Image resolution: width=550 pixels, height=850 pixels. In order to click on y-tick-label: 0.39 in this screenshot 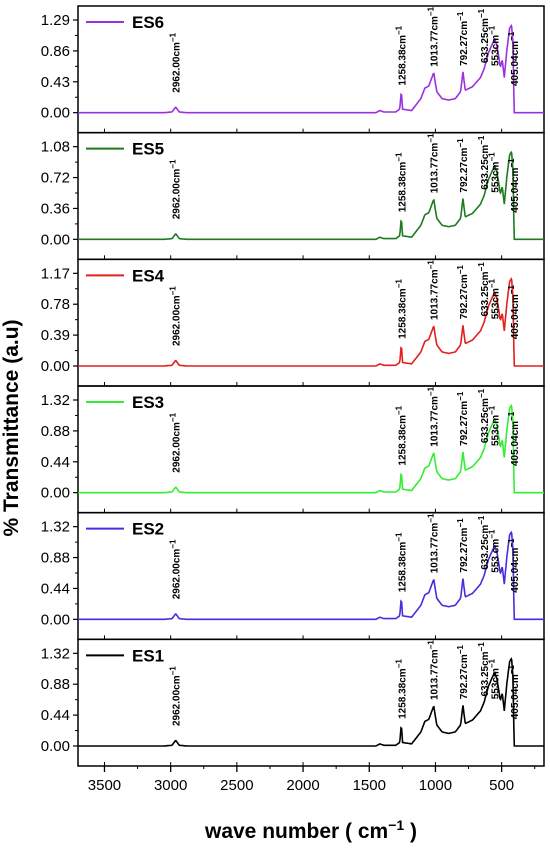, I will do `click(55, 335)`.